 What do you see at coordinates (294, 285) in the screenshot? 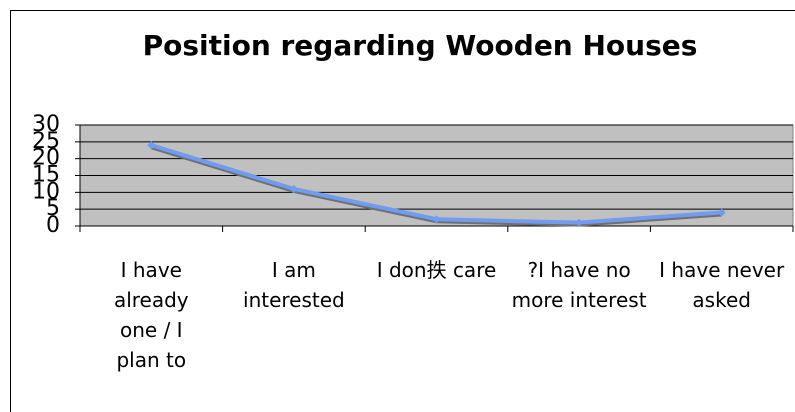
I see `x-tick-label: I am interested` at bounding box center [294, 285].